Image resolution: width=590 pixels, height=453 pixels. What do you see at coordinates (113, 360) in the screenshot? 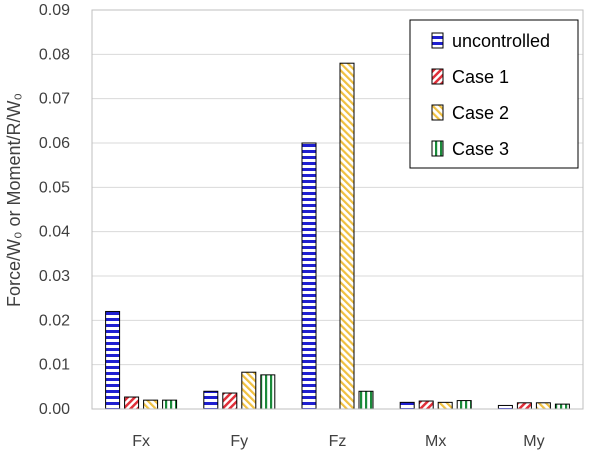
I see `bar-fx-uncontrolled` at bounding box center [113, 360].